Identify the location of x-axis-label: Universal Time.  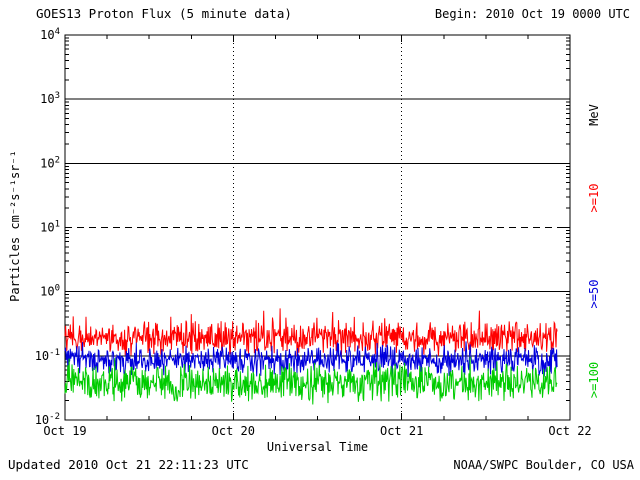
(317, 447).